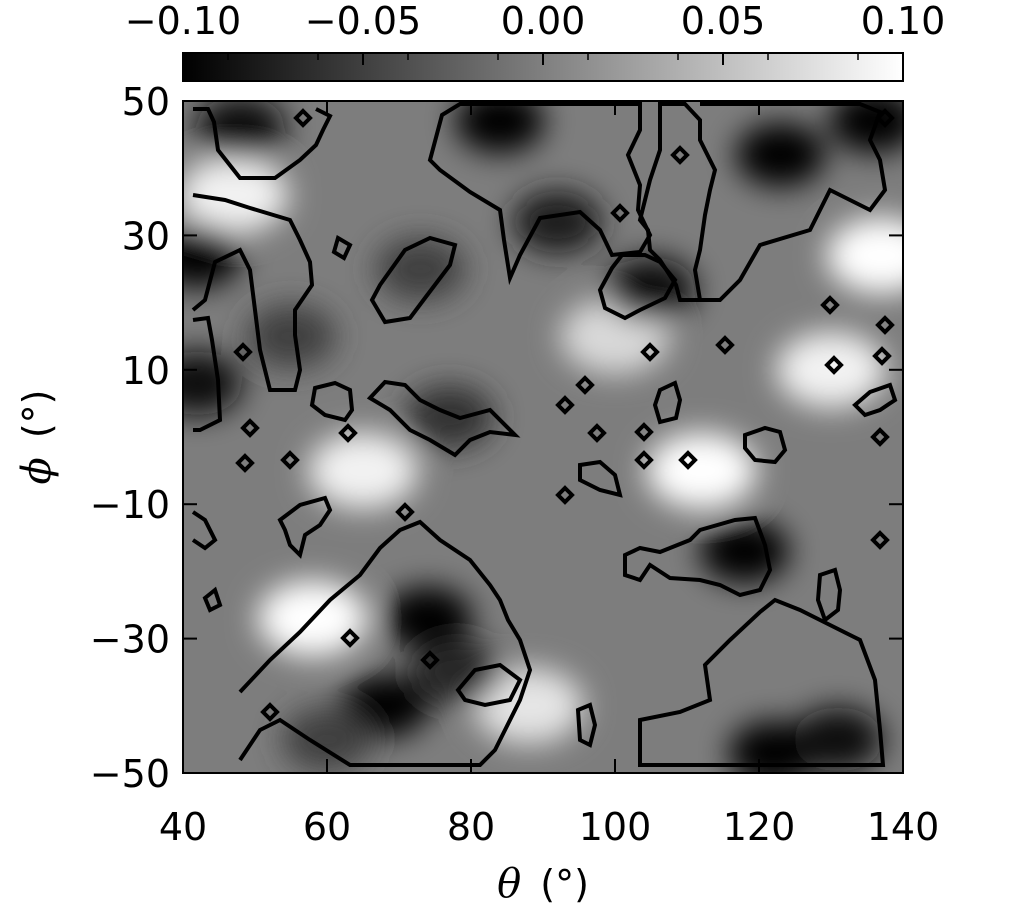 The height and width of the screenshot is (907, 1020). Describe the element at coordinates (146, 236) in the screenshot. I see `y-tick-label-4: 30` at that location.